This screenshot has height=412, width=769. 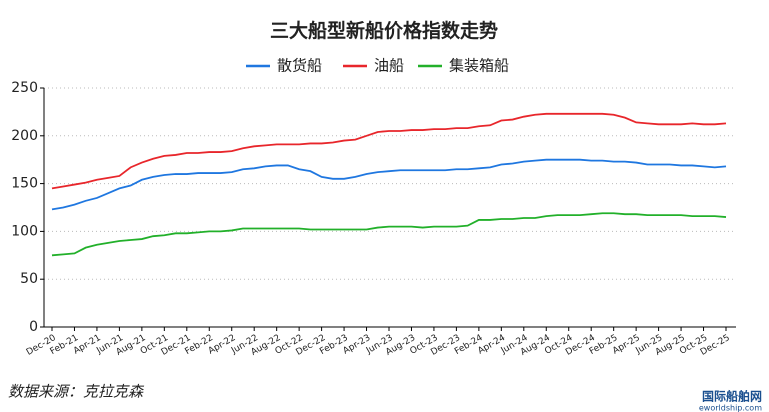 I want to click on y-tick-label: 200, so click(x=24, y=136).